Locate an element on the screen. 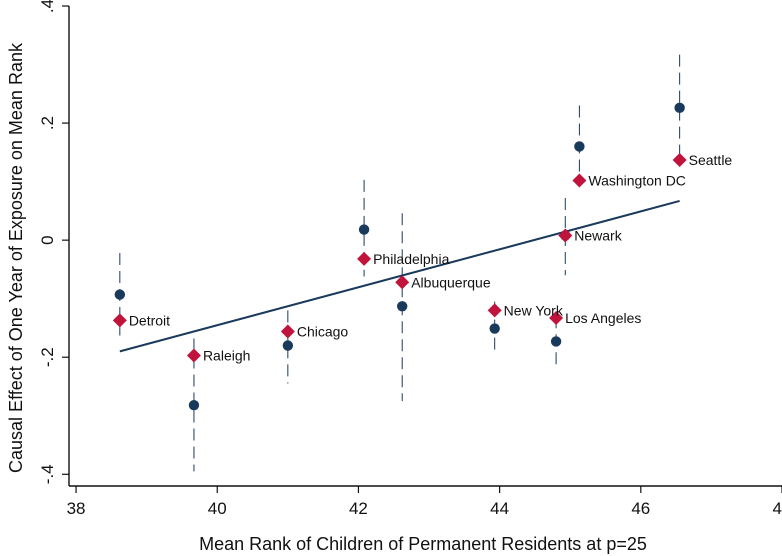 The width and height of the screenshot is (782, 556). city-label: Chicago is located at coordinates (323, 331).